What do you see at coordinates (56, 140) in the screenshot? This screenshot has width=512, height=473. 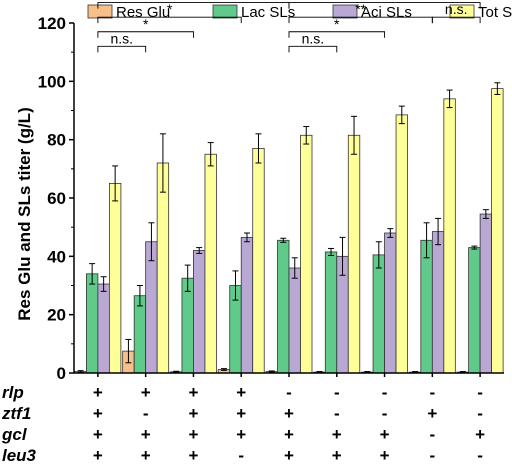 I see `y-tick-label: 80` at bounding box center [56, 140].